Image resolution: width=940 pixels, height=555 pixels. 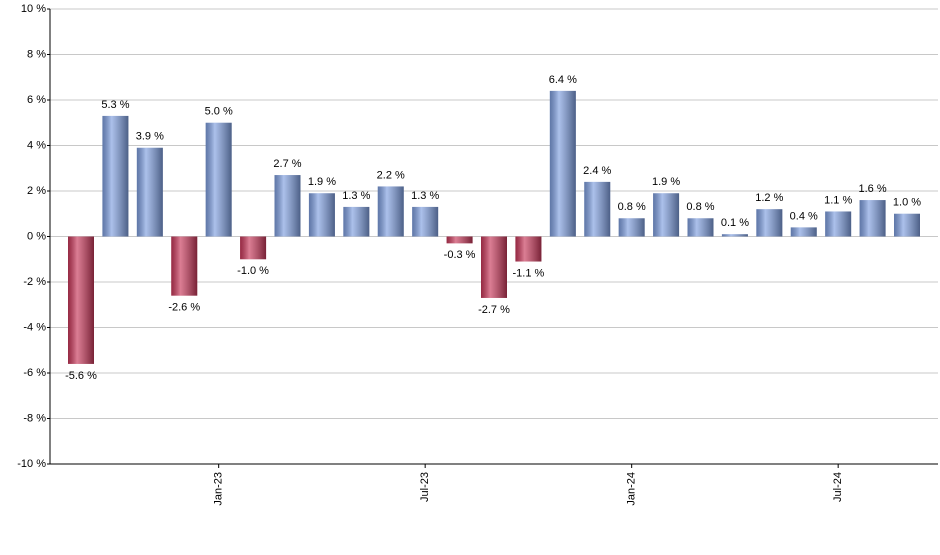 What do you see at coordinates (33, 9) in the screenshot?
I see `y-tick-label: 10 %` at bounding box center [33, 9].